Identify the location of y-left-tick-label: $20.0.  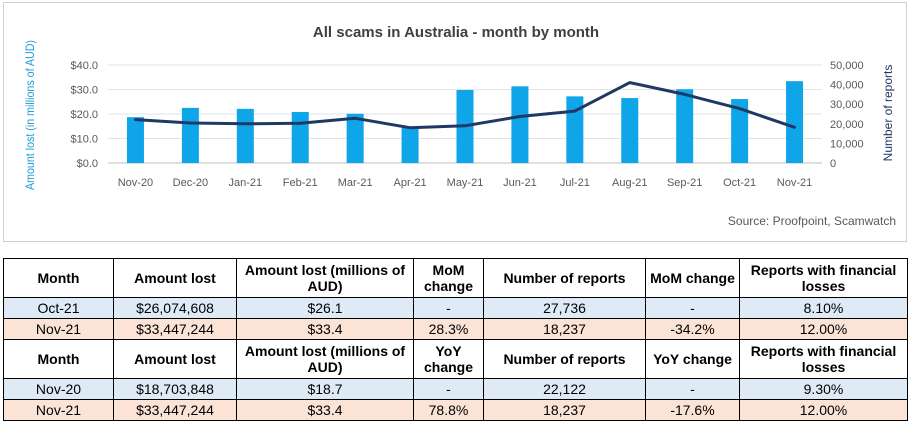
(84, 115).